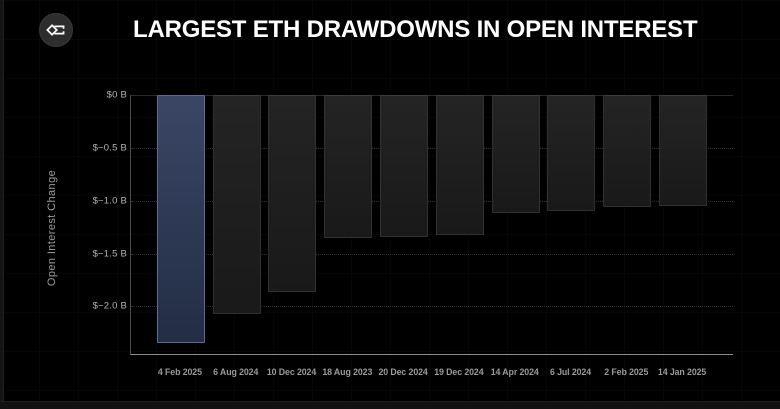  What do you see at coordinates (116, 95) in the screenshot?
I see `y-tick-label: $0 B` at bounding box center [116, 95].